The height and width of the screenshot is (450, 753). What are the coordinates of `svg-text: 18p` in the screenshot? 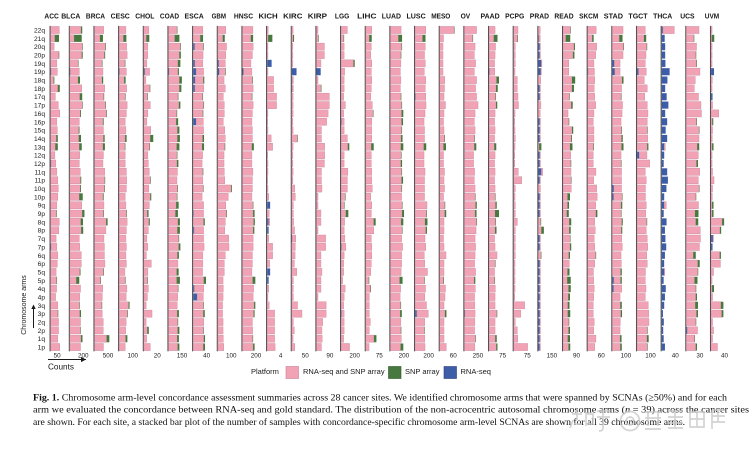 It's located at (39, 89).